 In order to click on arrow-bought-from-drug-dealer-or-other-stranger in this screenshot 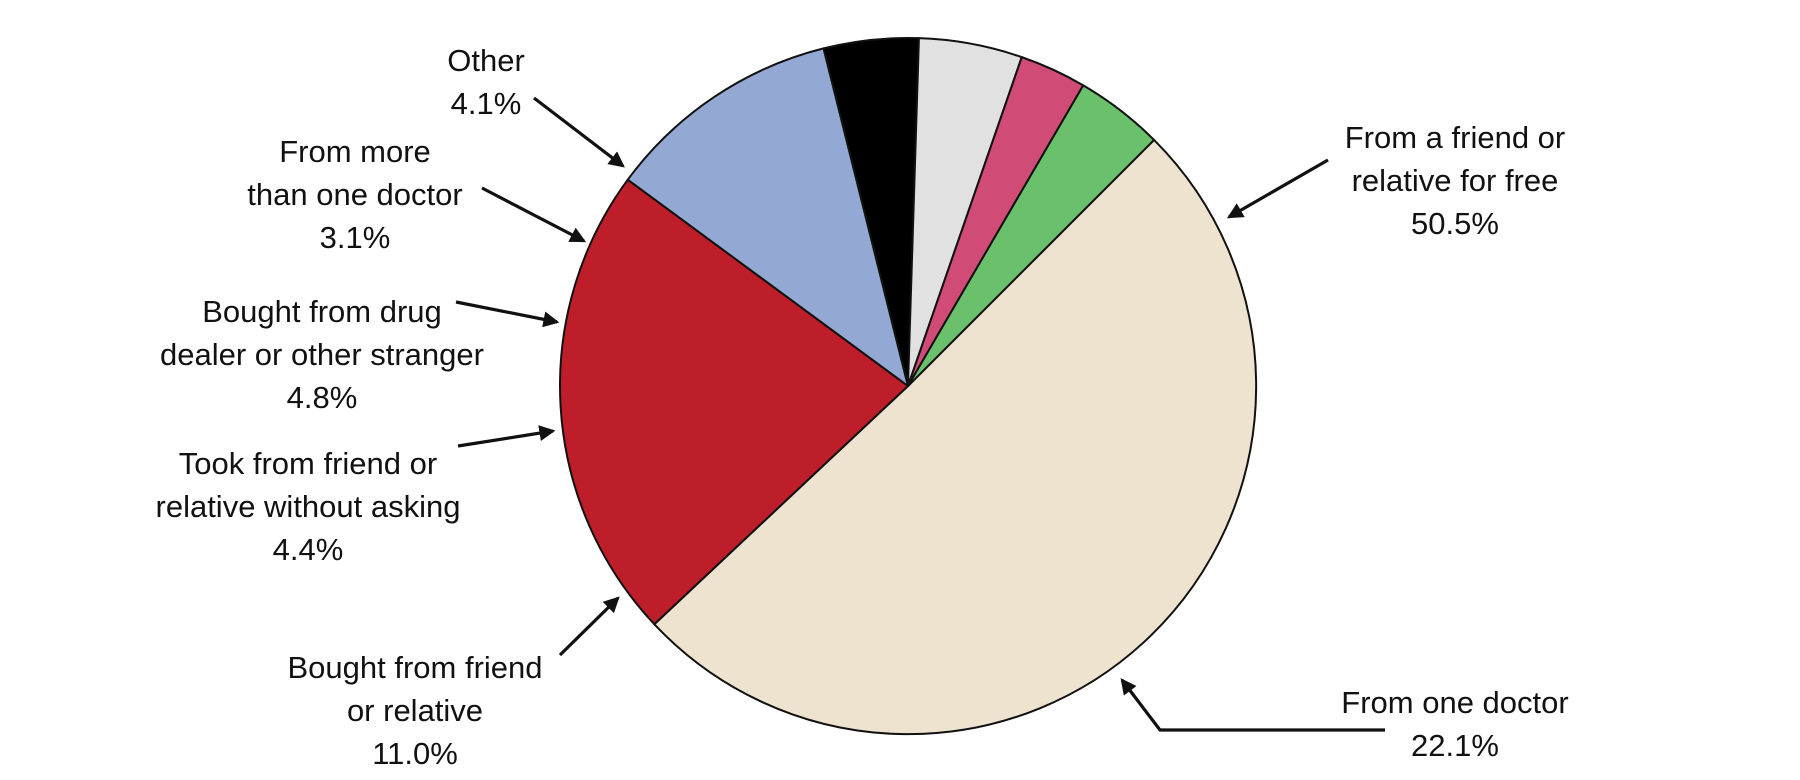, I will do `click(507, 314)`.